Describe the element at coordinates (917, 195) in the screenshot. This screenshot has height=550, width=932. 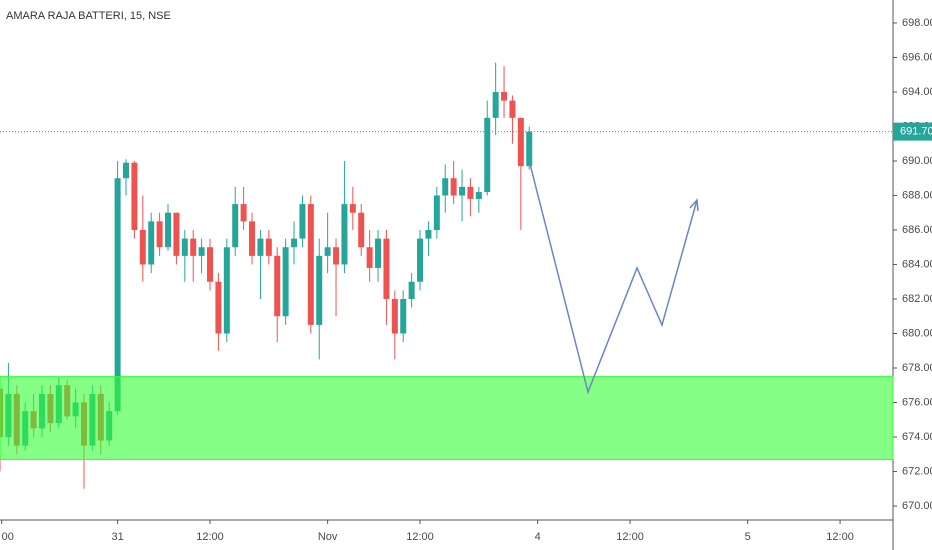
I see `y-tick-label: 688.00` at that location.